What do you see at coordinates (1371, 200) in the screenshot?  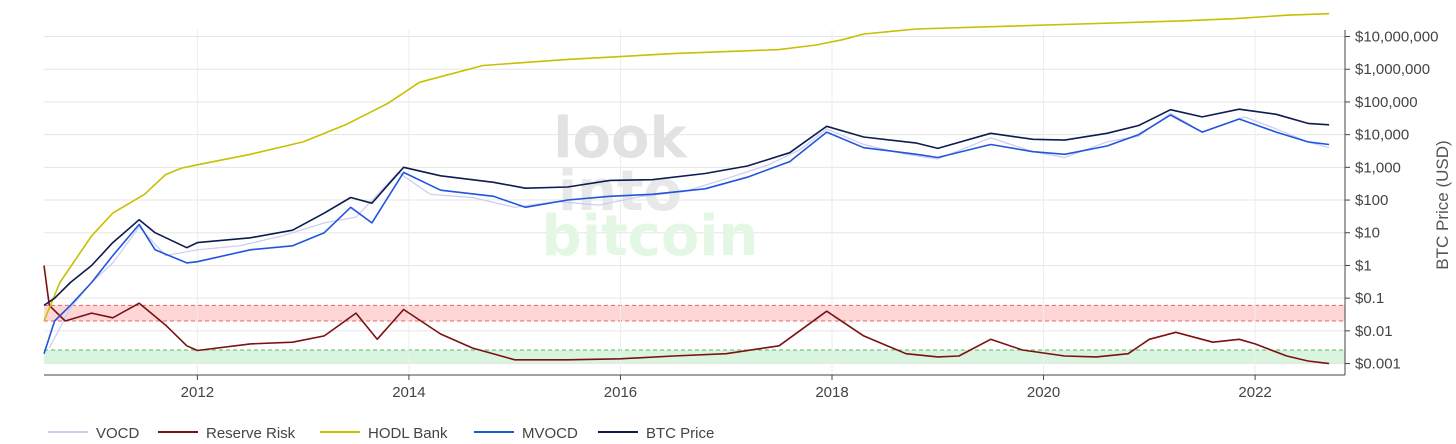 I see `y-tick-label: $100` at bounding box center [1371, 200].